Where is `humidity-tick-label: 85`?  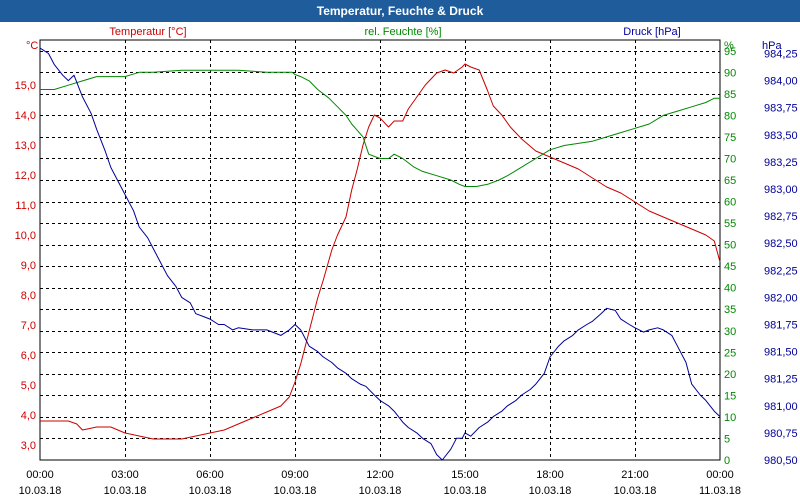
humidity-tick-label: 85 is located at coordinates (730, 95).